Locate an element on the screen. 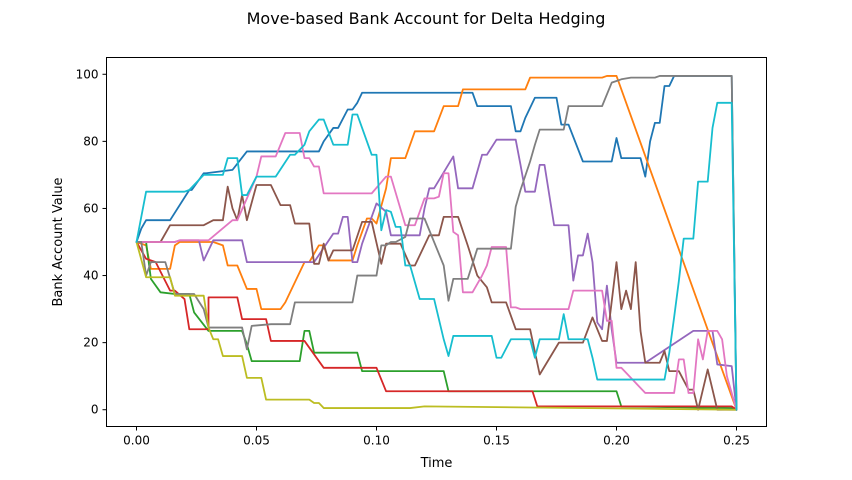 This screenshot has height=480, width=852. x-tick-label: 0.10 is located at coordinates (376, 441).